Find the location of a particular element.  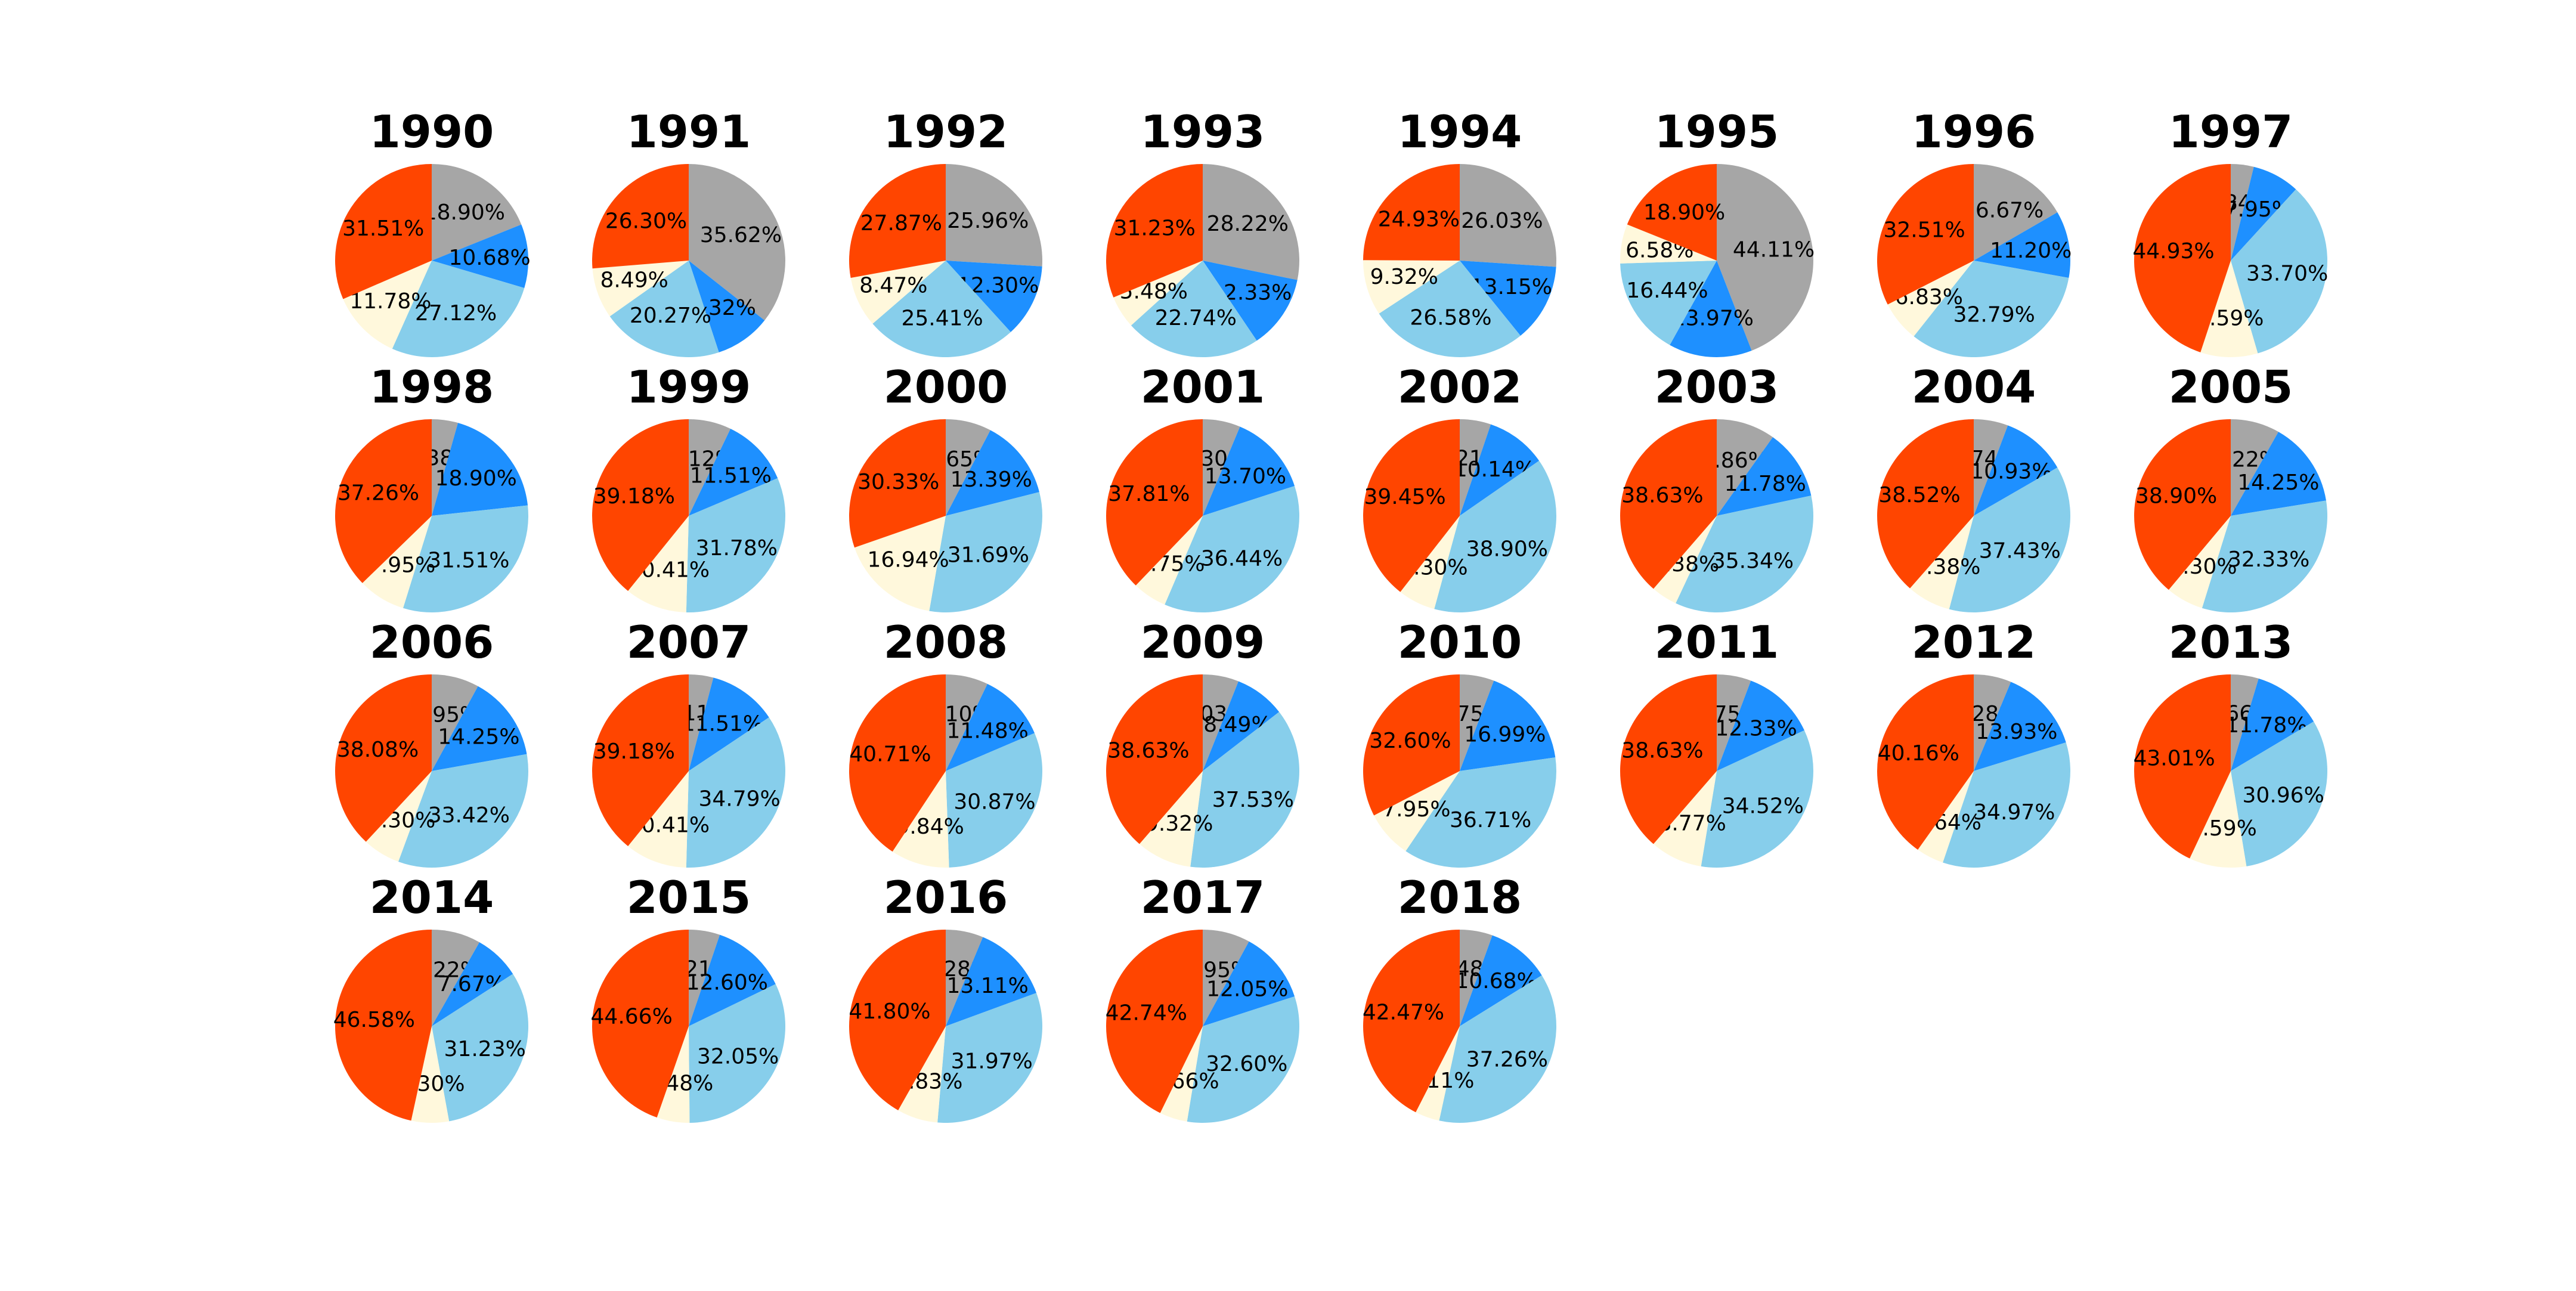

pie-2006: 7.95%14.25%33.42%6.30%38.08%2006 is located at coordinates (432, 742).